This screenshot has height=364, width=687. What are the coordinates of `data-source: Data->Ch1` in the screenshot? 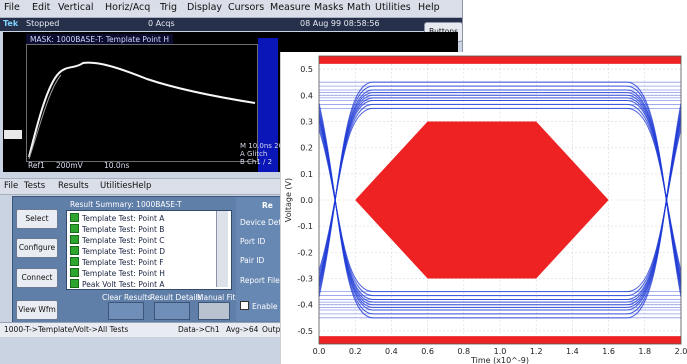 It's located at (199, 329).